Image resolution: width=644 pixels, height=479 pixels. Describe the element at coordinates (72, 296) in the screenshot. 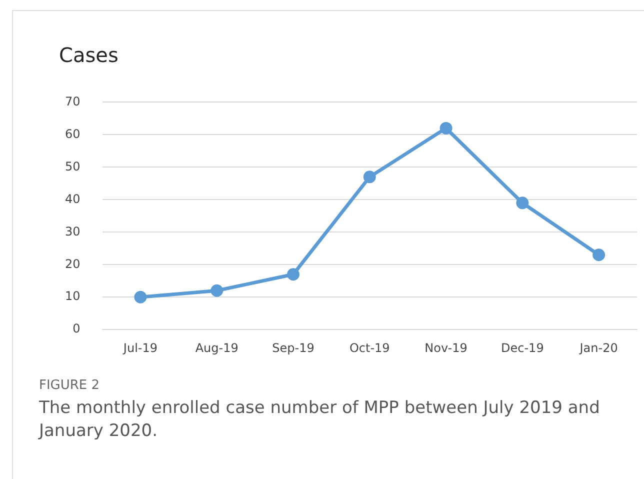

I see `y-tick-label: 10` at that location.